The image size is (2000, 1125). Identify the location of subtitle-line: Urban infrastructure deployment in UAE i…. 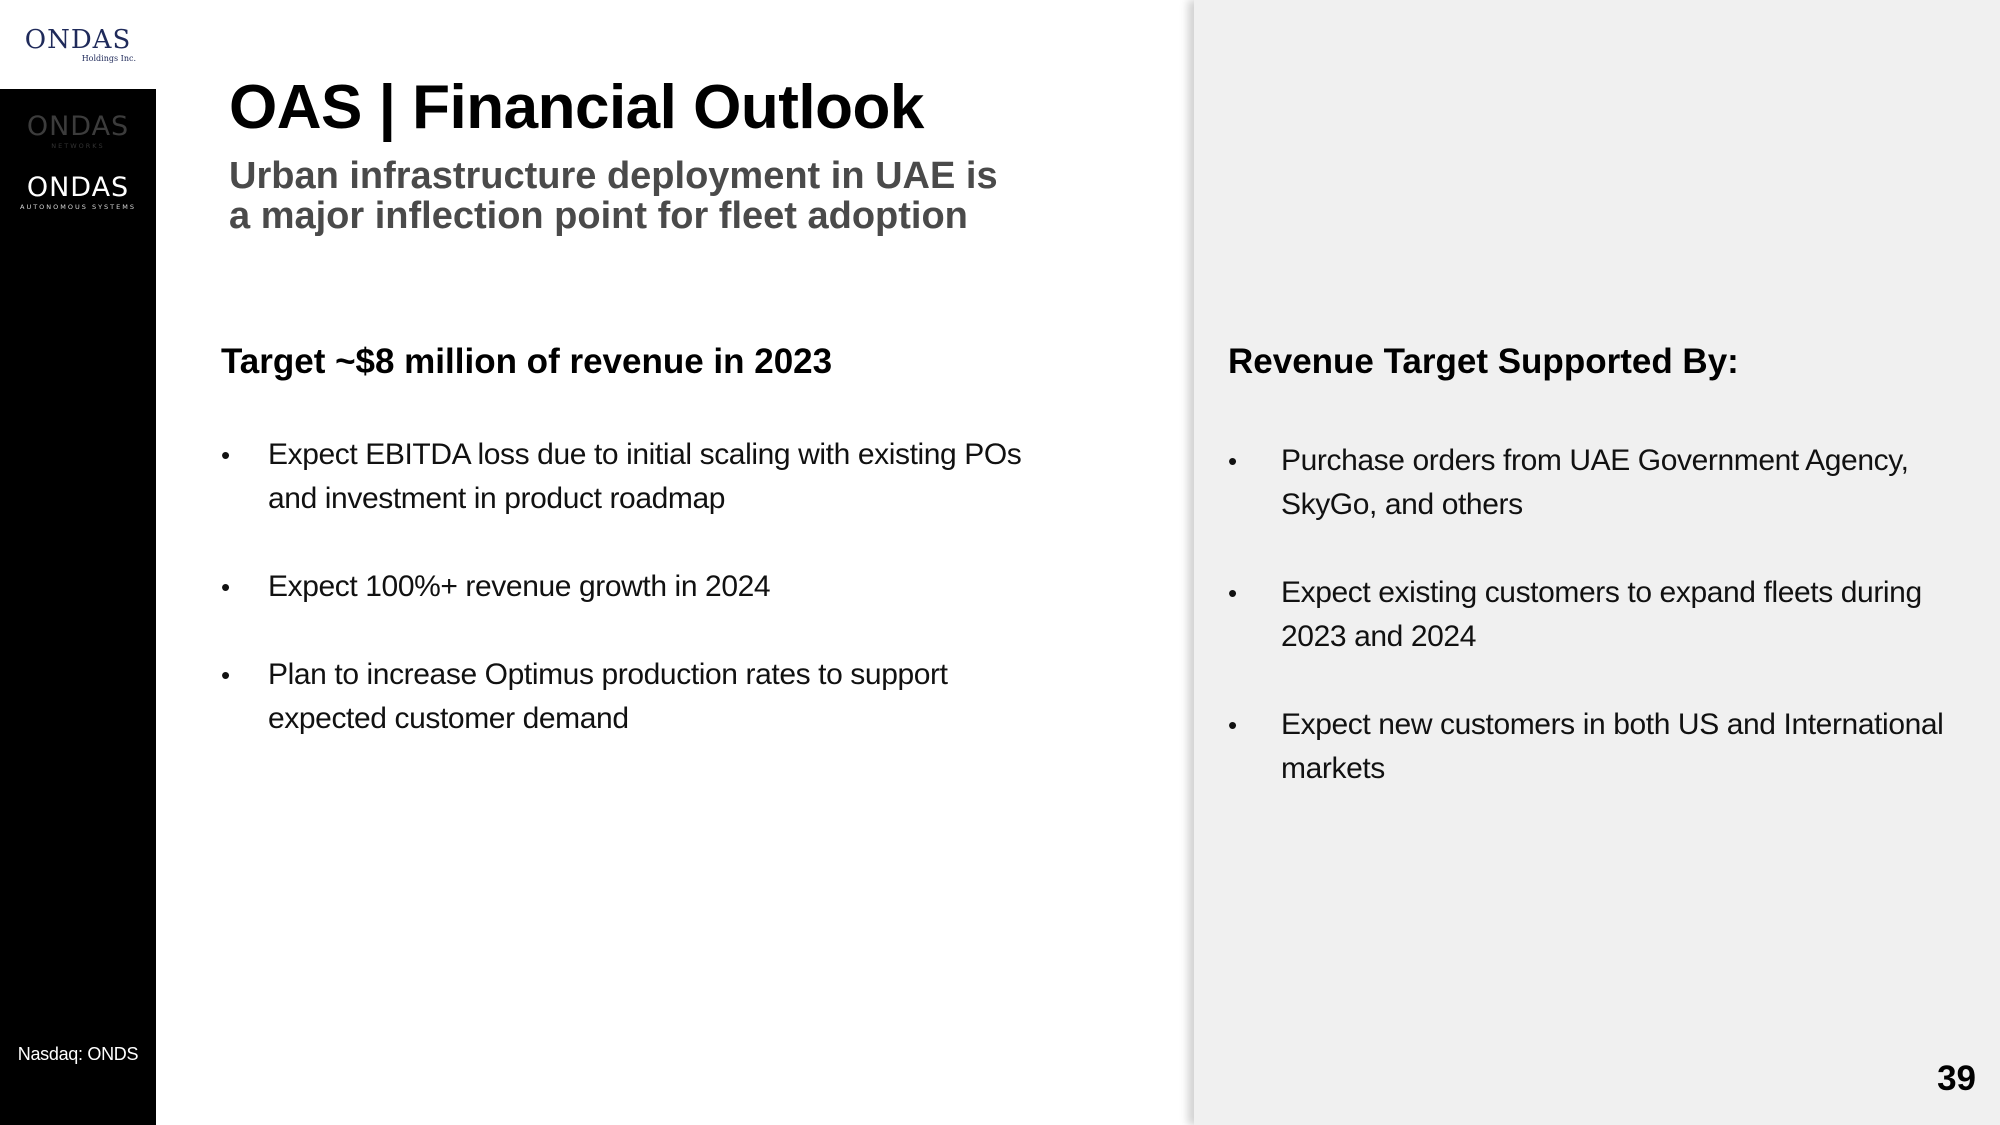
(613, 176).